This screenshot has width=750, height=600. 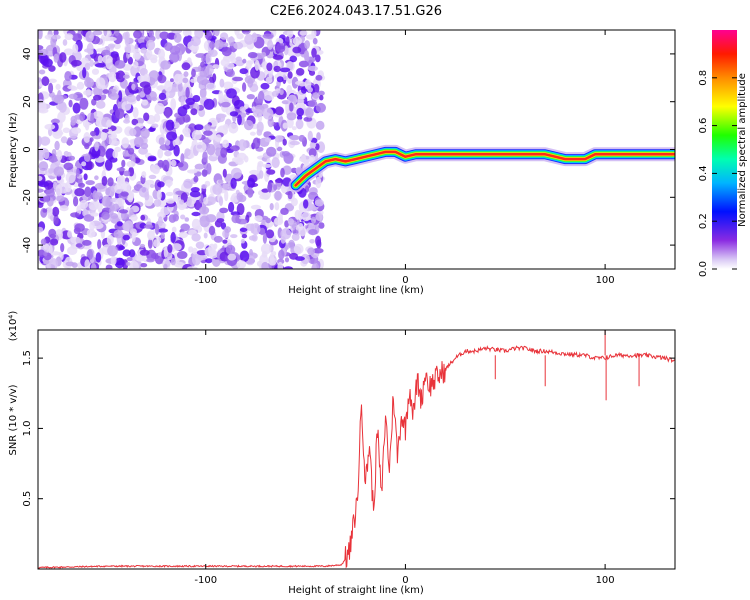 What do you see at coordinates (27, 149) in the screenshot?
I see `y-tick-label: 0` at bounding box center [27, 149].